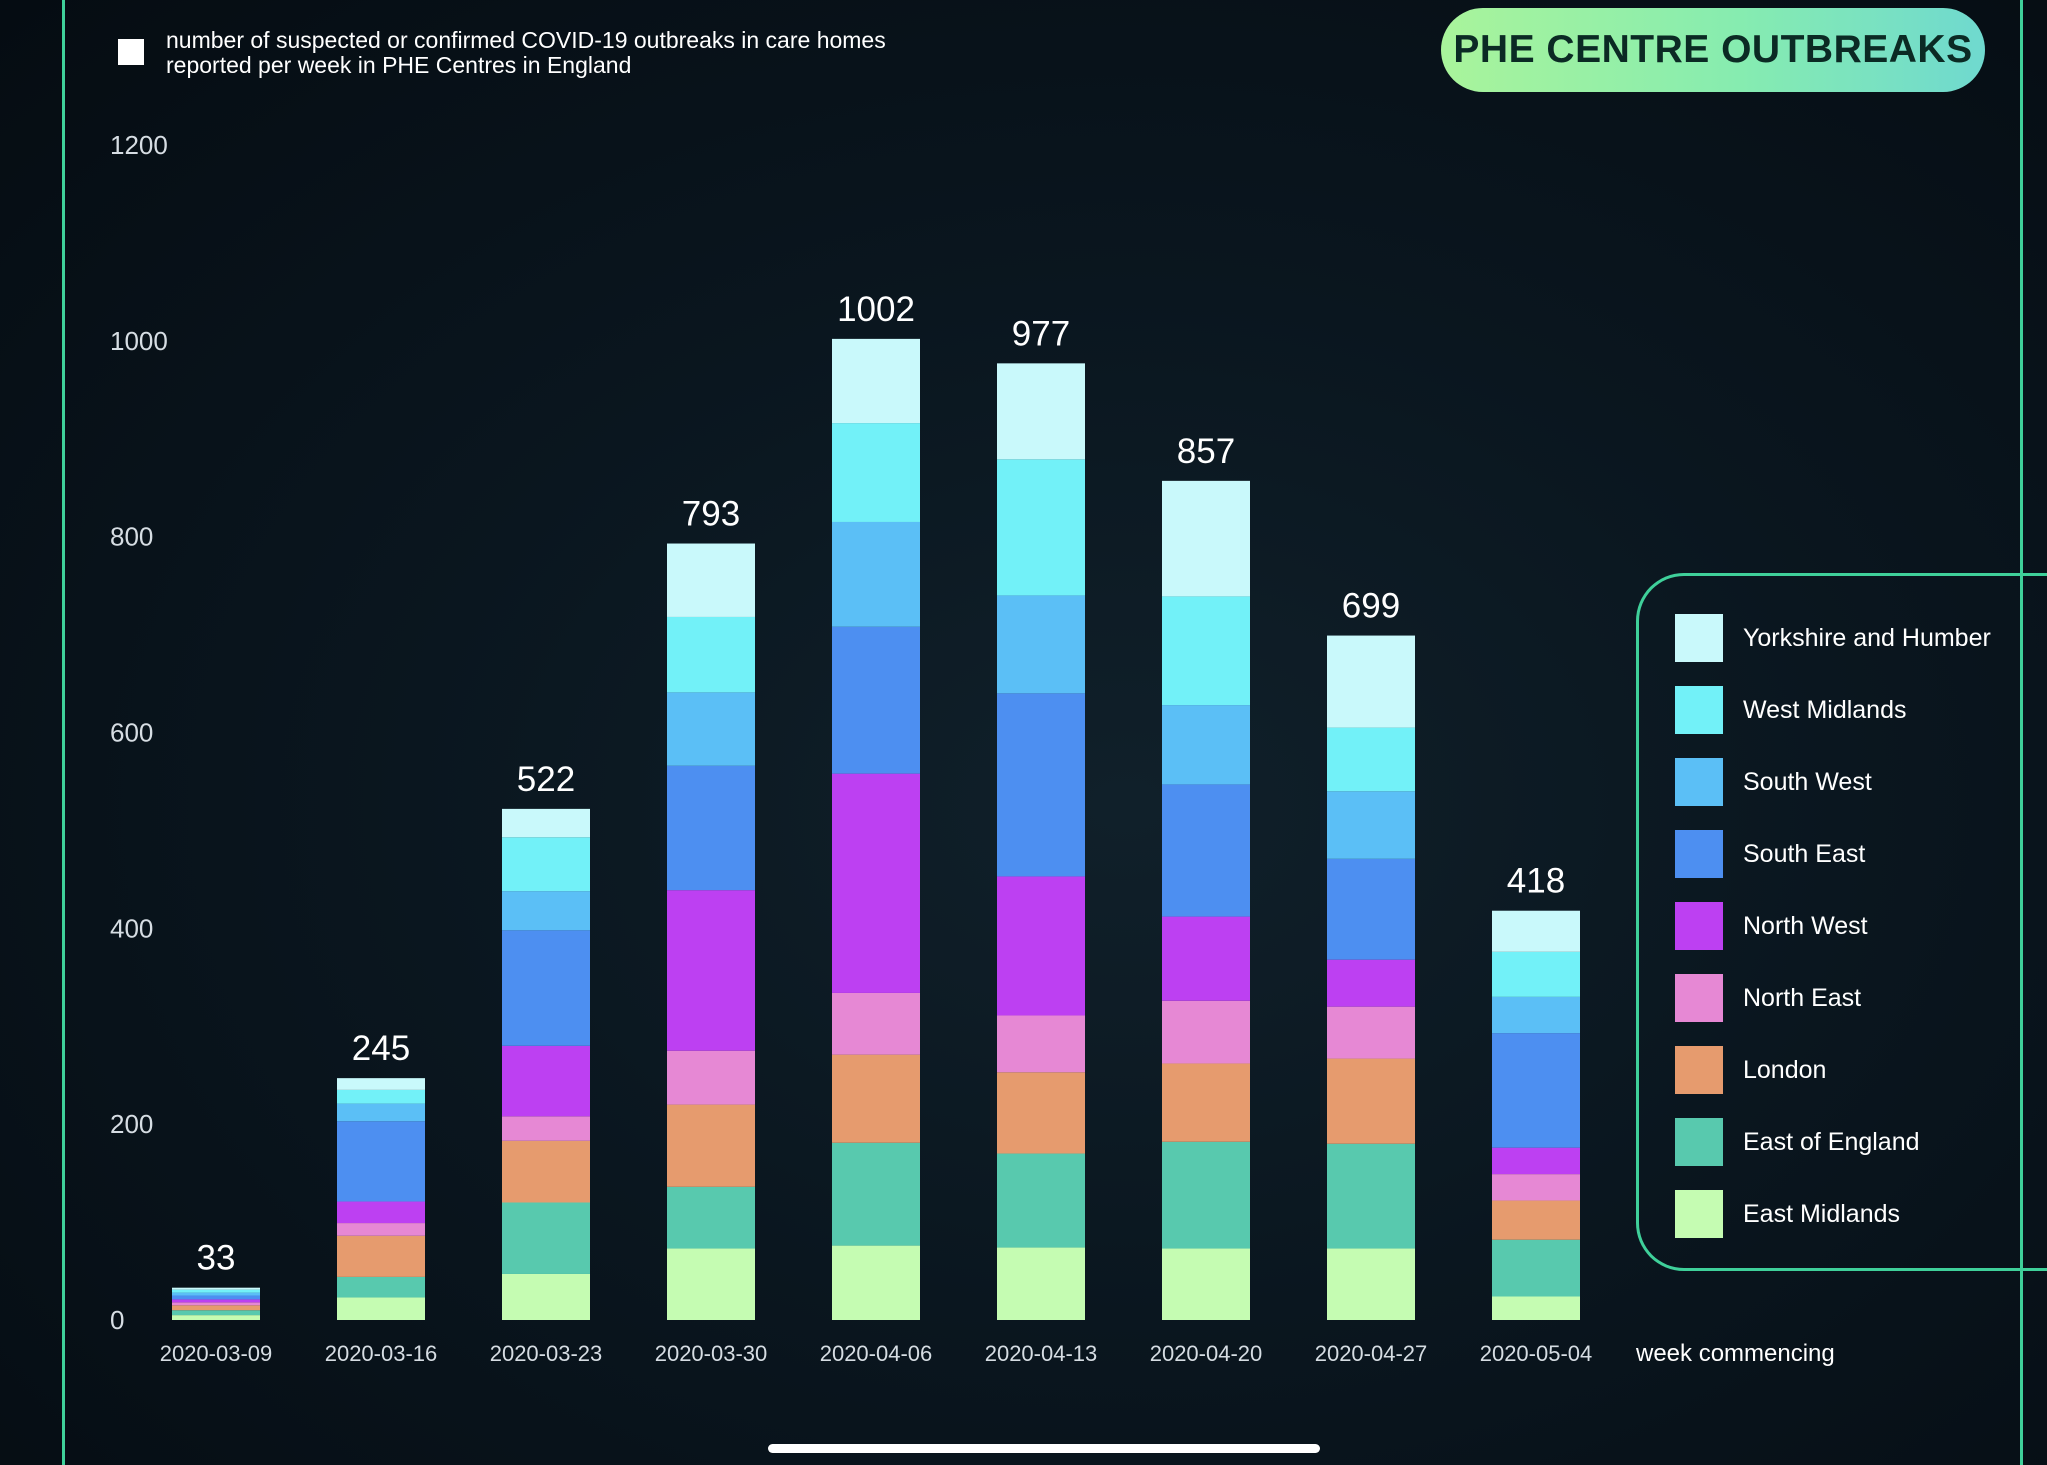  Describe the element at coordinates (1867, 637) in the screenshot. I see `legend-label: Yorkshire and Humber` at that location.